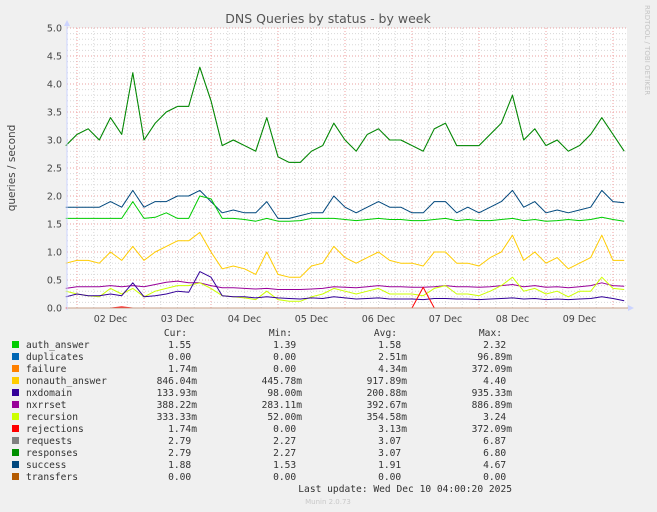  I want to click on y-tick-label: 2.0, so click(54, 197).